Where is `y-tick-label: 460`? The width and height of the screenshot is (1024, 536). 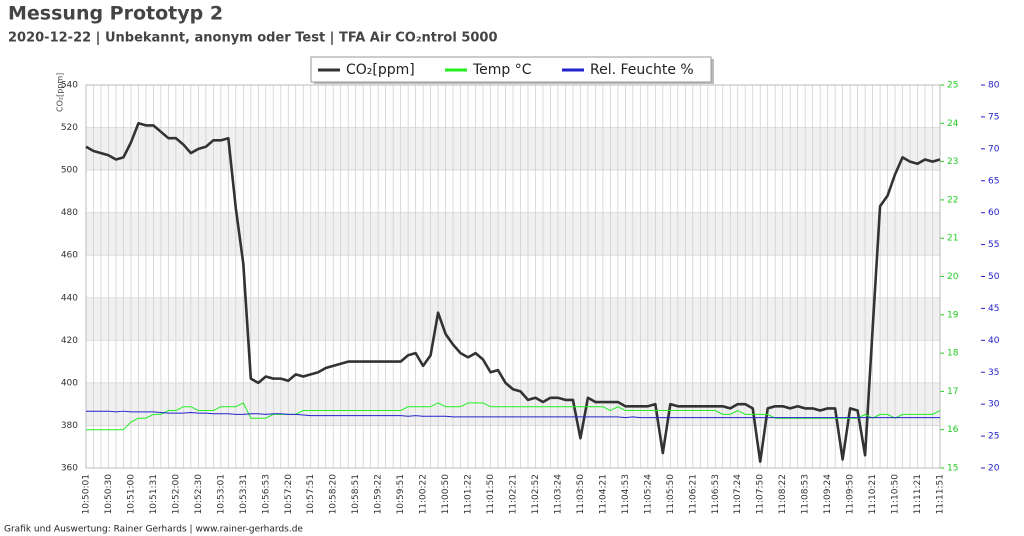 y-tick-label: 460 is located at coordinates (69, 256).